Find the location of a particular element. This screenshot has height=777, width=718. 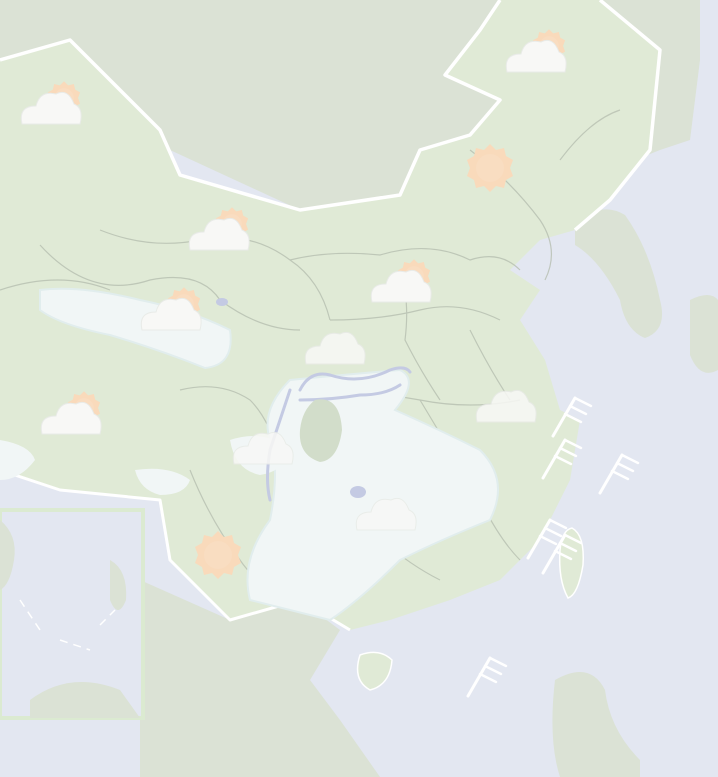

philippines-land is located at coordinates (596, 724).